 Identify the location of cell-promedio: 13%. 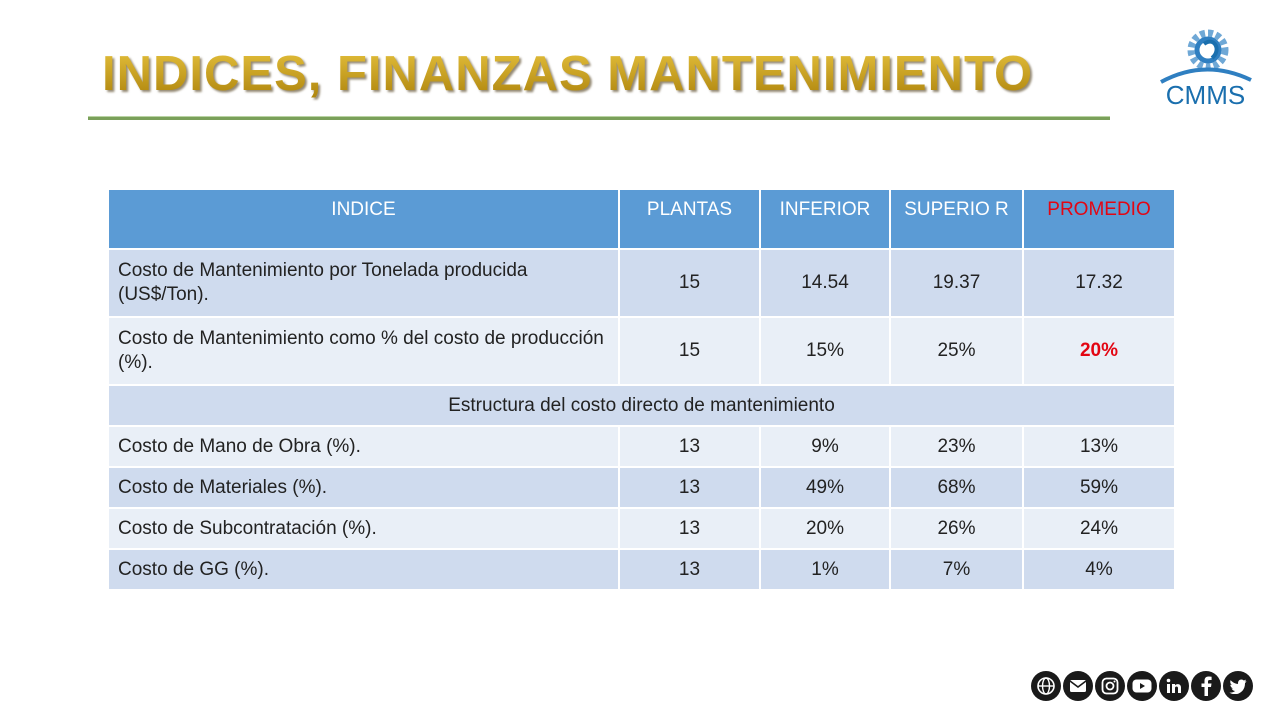
(1099, 446).